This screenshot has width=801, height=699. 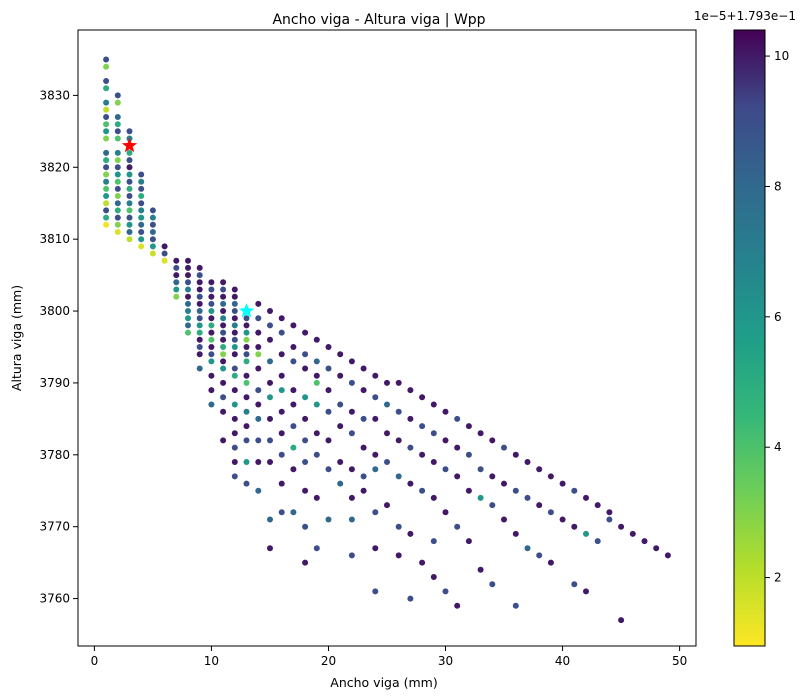 I want to click on x-tick-label: 30, so click(x=445, y=661).